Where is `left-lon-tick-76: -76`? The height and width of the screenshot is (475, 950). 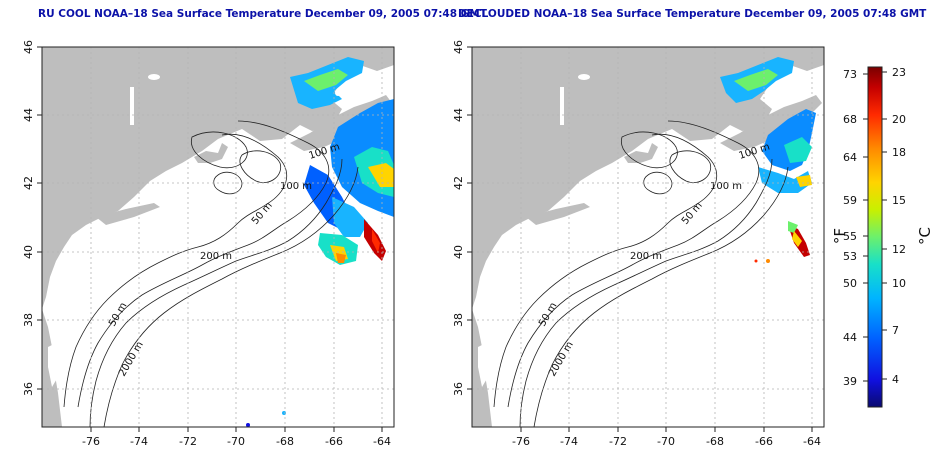
left-lon-tick-76: -76 is located at coordinates (91, 441).